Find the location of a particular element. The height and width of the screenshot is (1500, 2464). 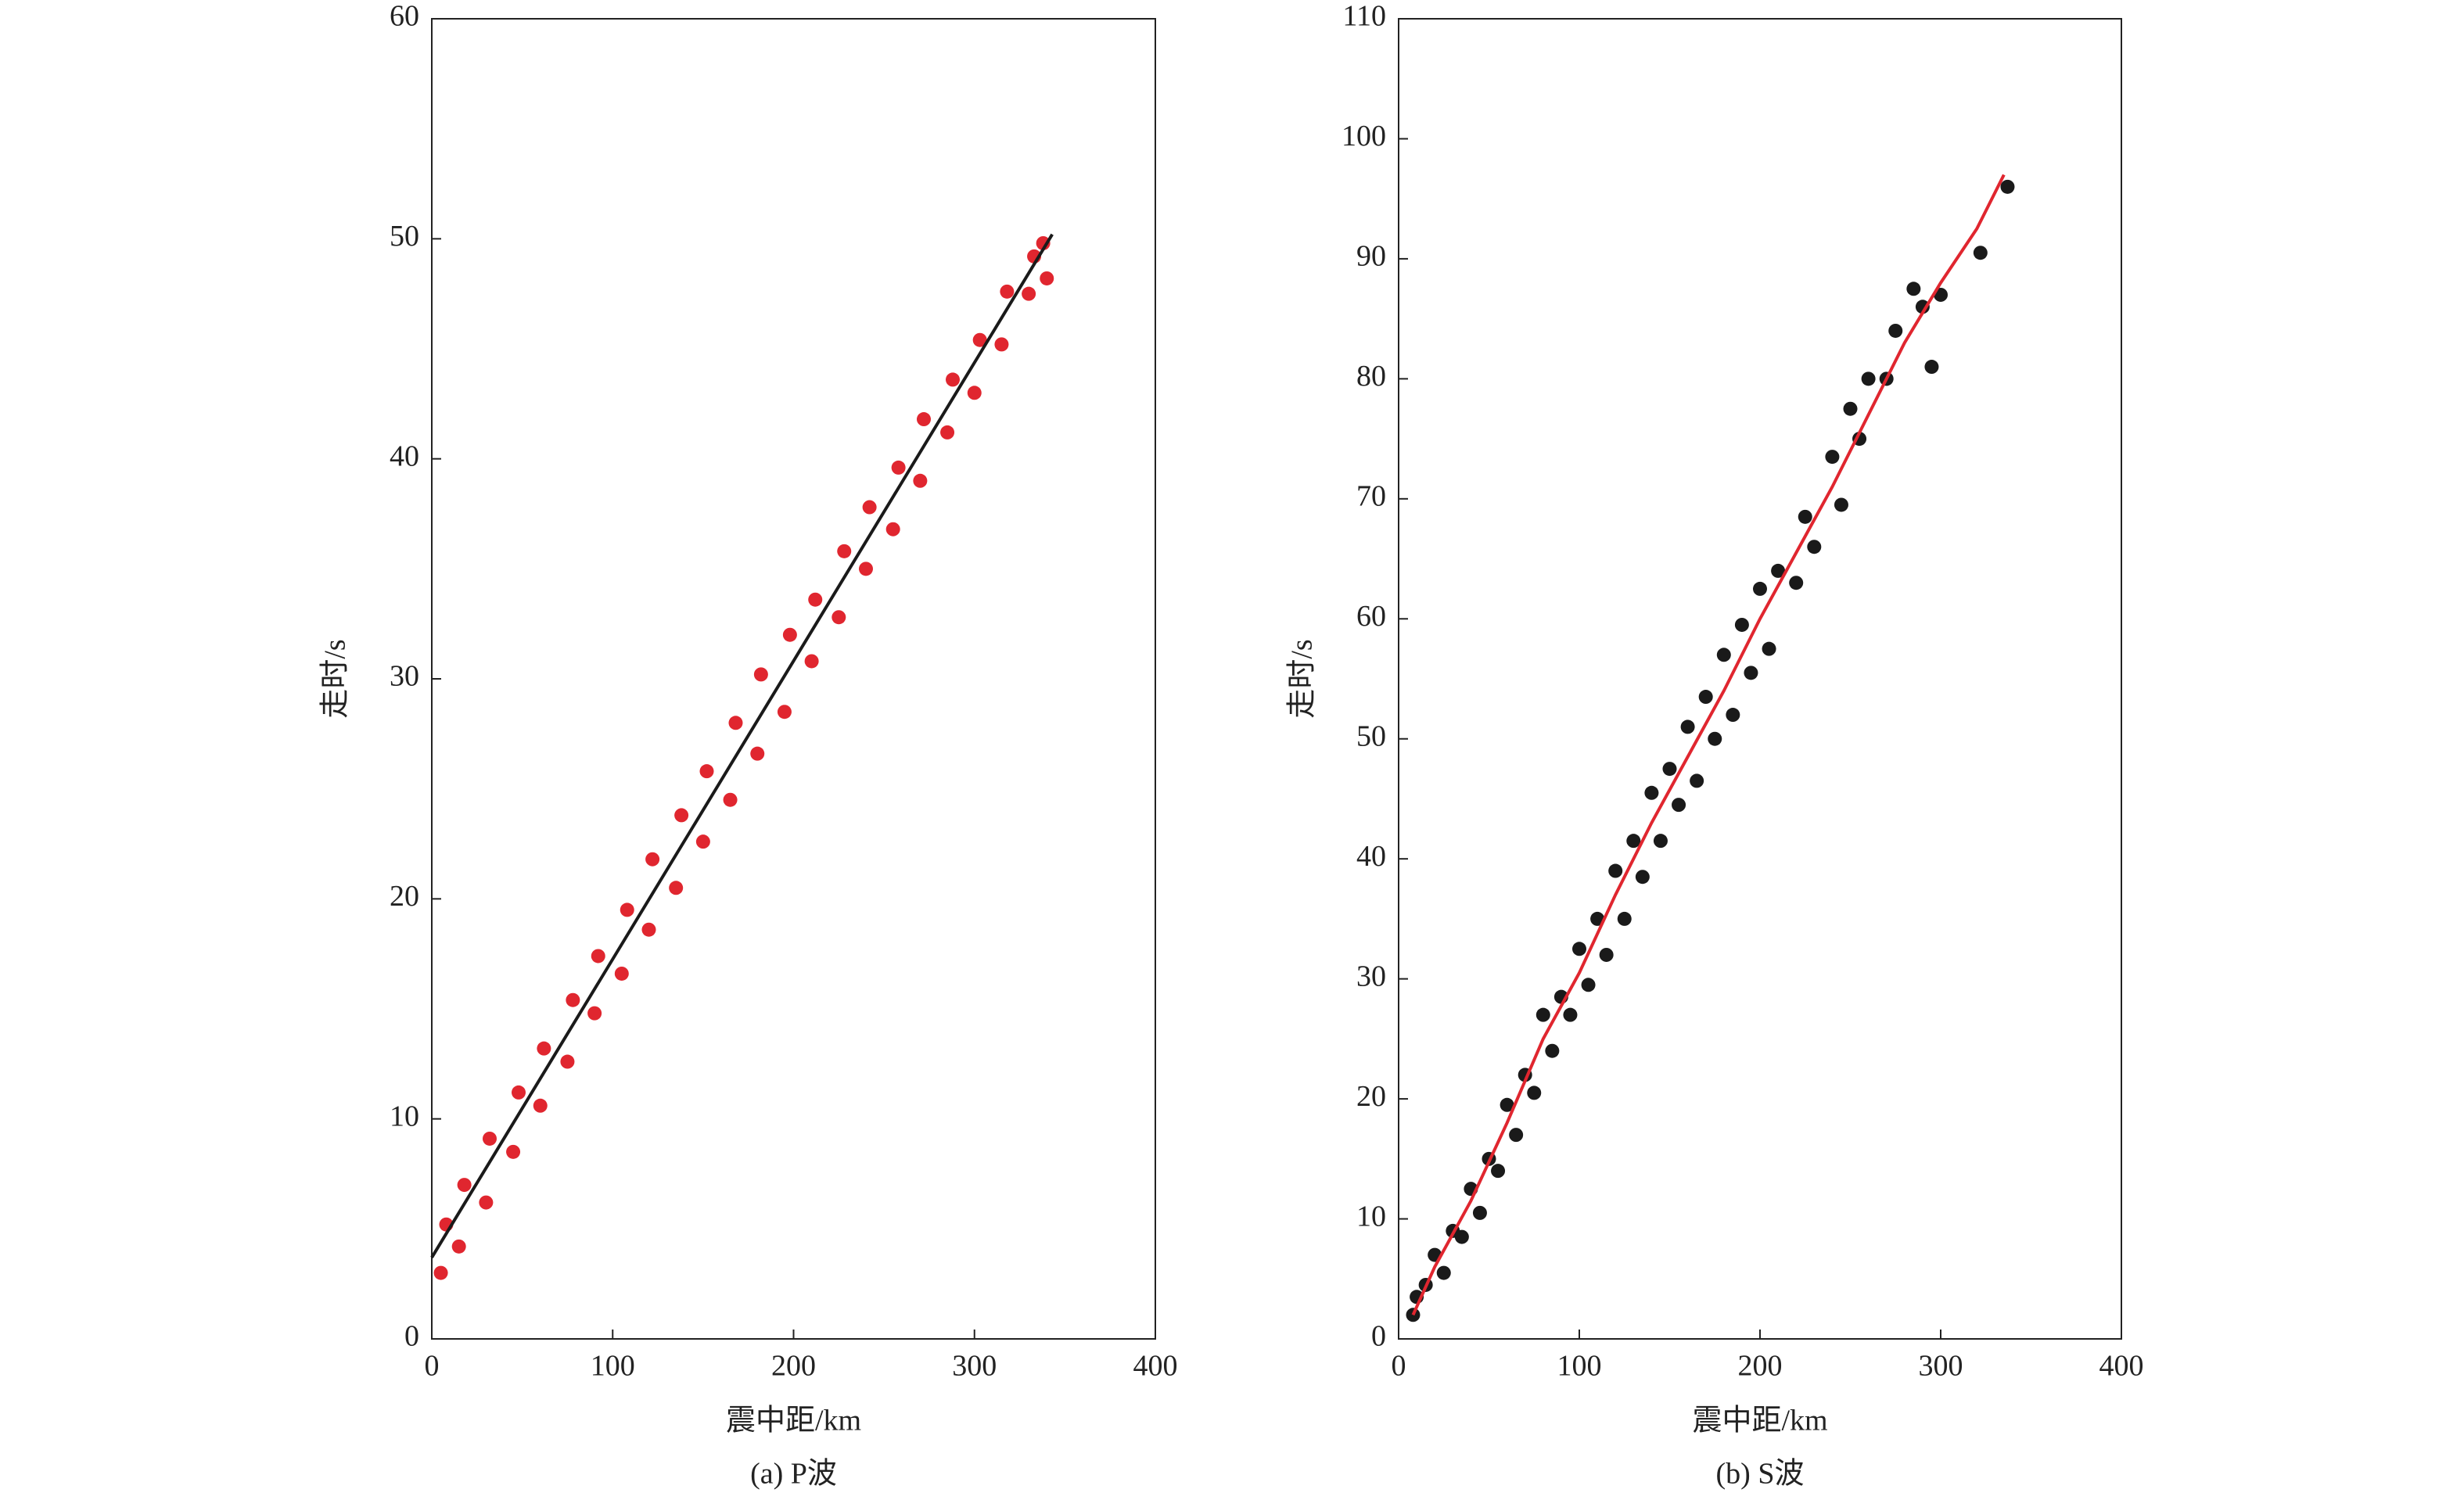

y-tick-label: 0 is located at coordinates (411, 1336).